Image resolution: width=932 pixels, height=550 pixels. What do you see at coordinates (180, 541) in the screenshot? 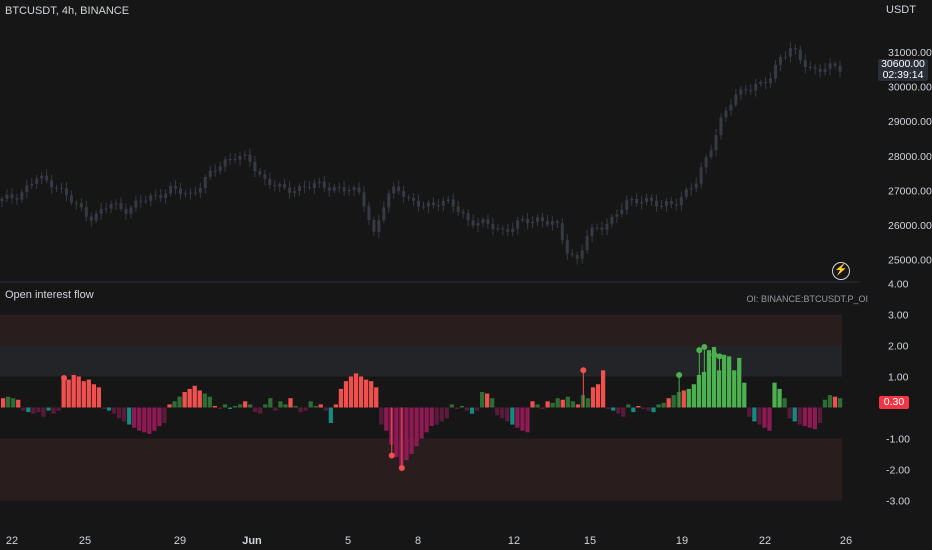
I see `time-tick-label: 29` at bounding box center [180, 541].